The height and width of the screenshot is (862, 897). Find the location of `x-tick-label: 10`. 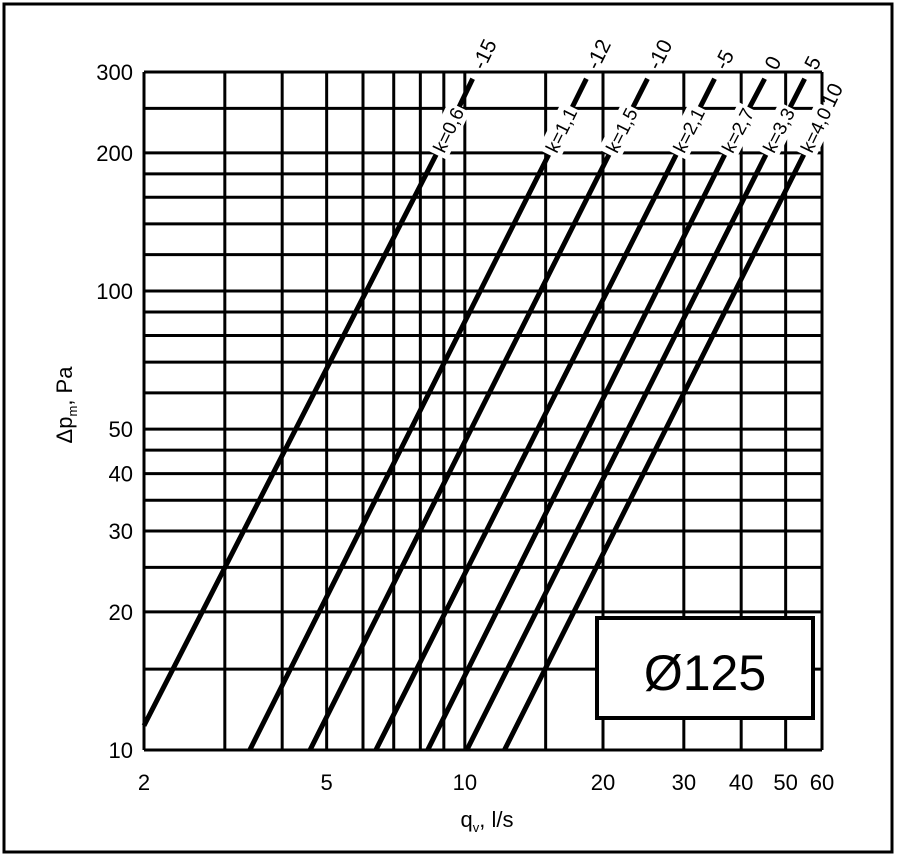

x-tick-label: 10 is located at coordinates (465, 782).